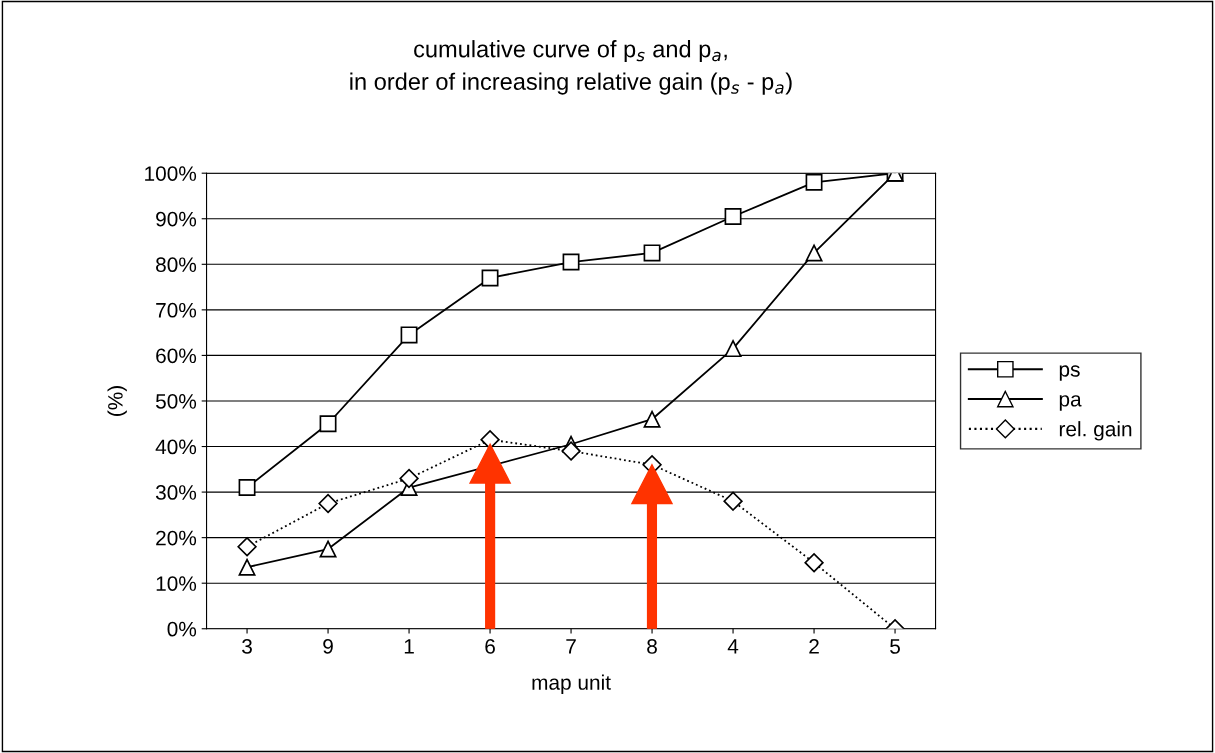 Image resolution: width=1215 pixels, height=753 pixels. I want to click on y-axis-title: (%), so click(117, 401).